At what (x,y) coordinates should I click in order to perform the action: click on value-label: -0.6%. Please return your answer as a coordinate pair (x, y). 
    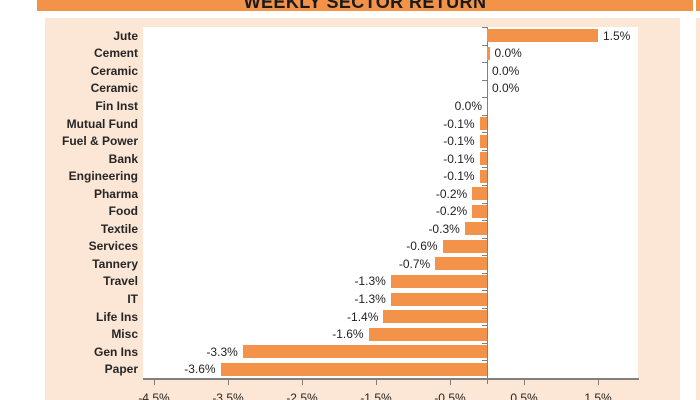
    Looking at the image, I should click on (422, 246).